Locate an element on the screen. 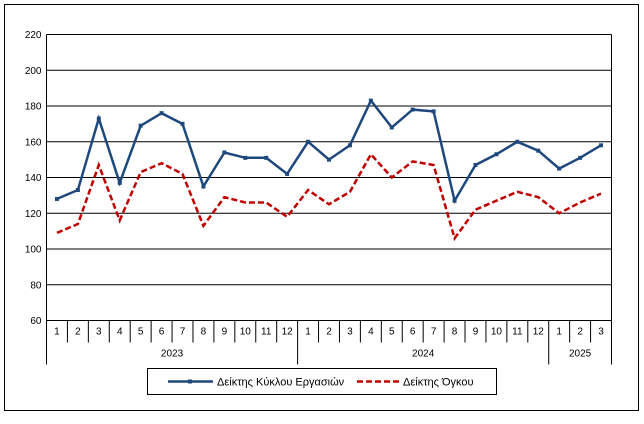 Image resolution: width=644 pixels, height=424 pixels. y-tick-label: 100 is located at coordinates (33, 250).